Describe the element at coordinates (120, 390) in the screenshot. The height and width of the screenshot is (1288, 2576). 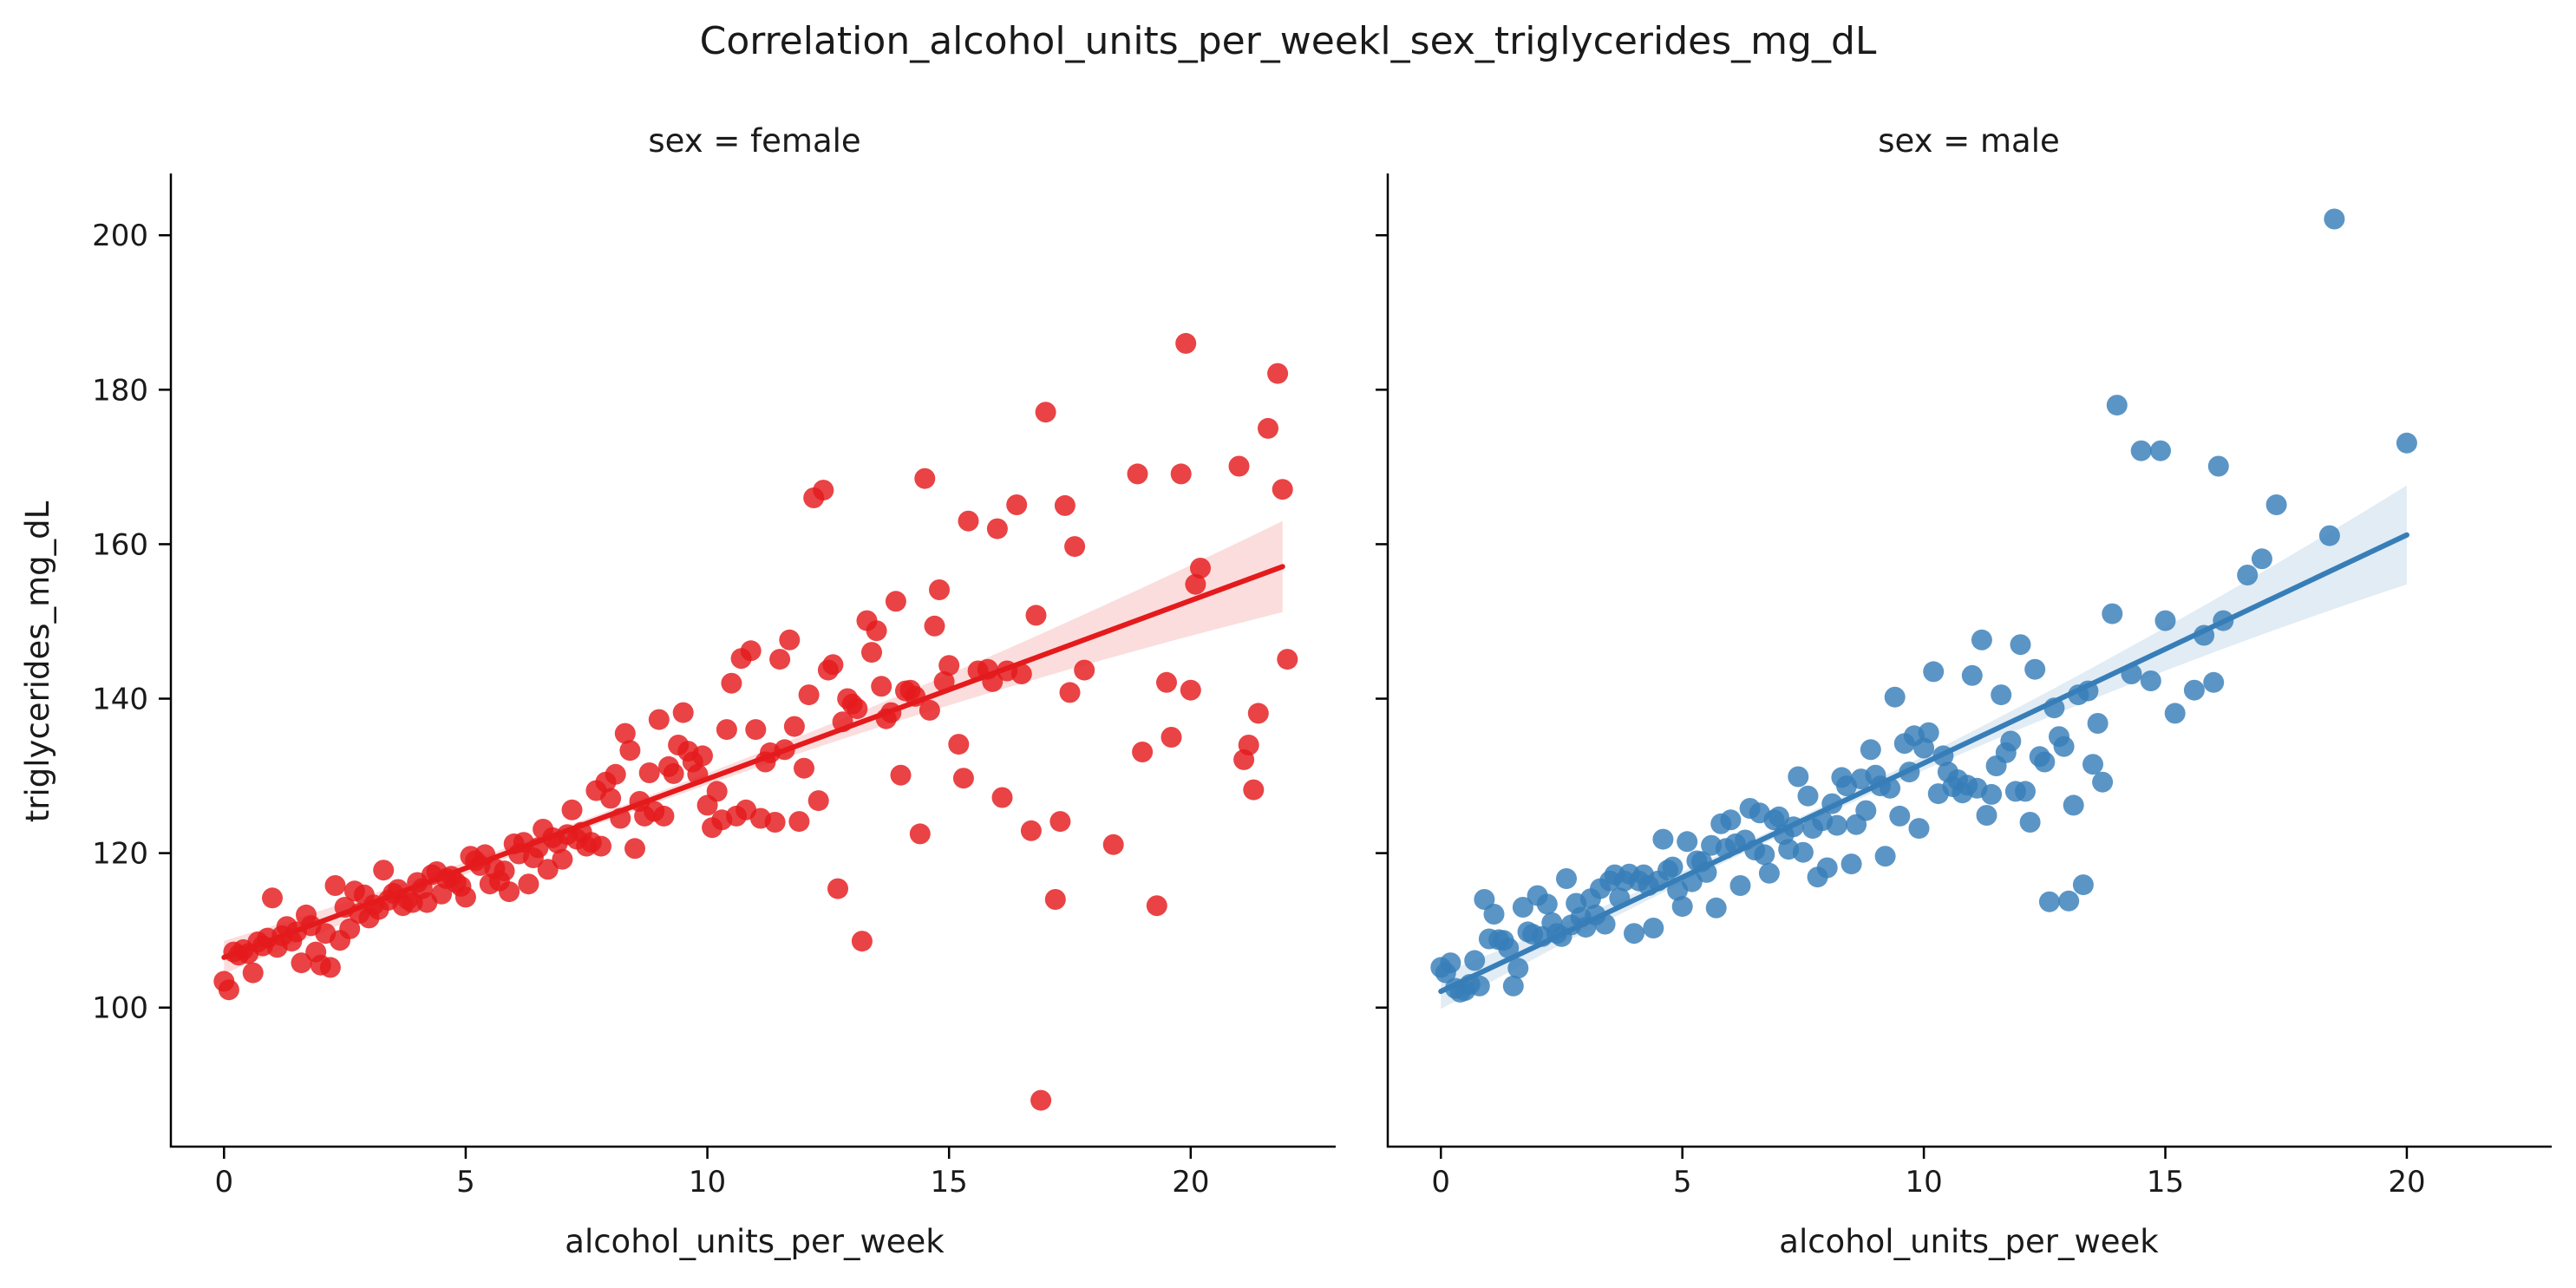
I see `y-tick-label-180: 180` at that location.